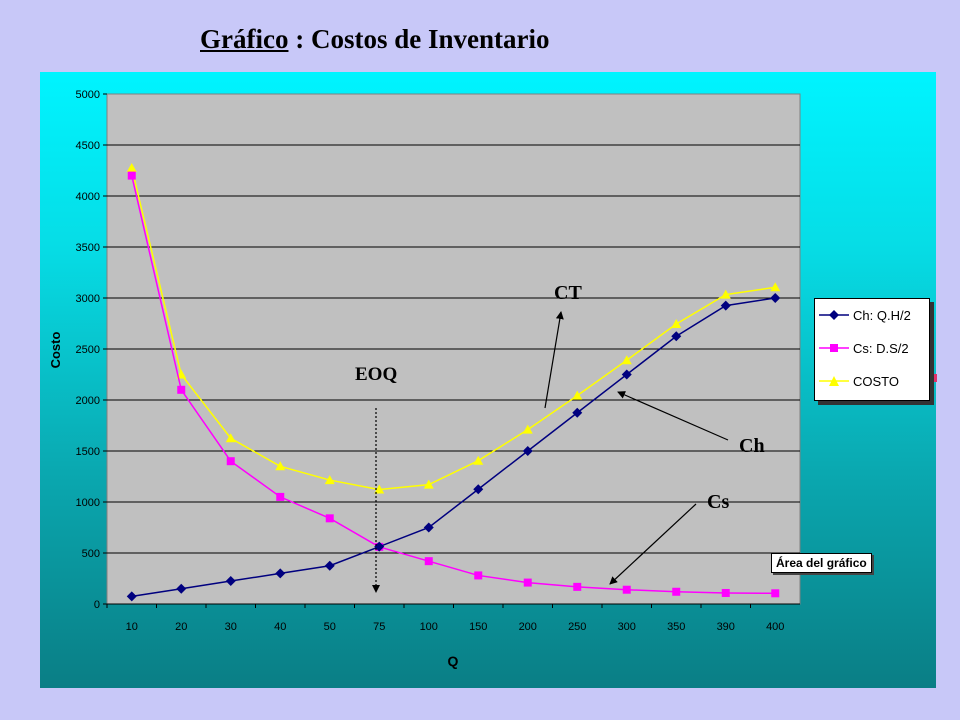 The image size is (960, 720). What do you see at coordinates (478, 627) in the screenshot?
I see `x-tick-label: 150` at bounding box center [478, 627].